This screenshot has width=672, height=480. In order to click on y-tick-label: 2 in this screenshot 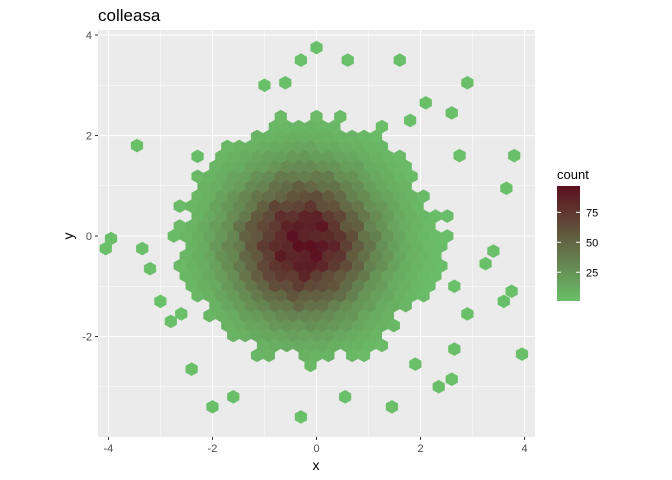, I will do `click(89, 137)`.